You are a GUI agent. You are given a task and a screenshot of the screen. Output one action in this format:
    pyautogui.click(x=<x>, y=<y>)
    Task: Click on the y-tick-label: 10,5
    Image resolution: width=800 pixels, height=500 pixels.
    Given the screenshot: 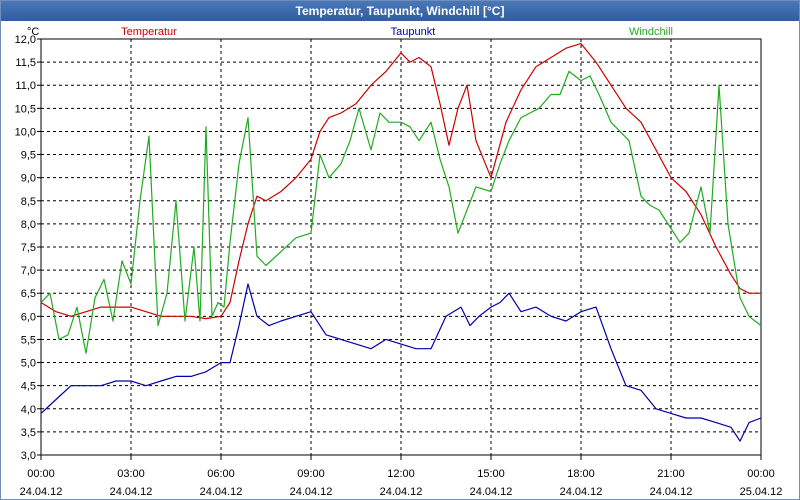 What is the action you would take?
    pyautogui.click(x=25, y=109)
    